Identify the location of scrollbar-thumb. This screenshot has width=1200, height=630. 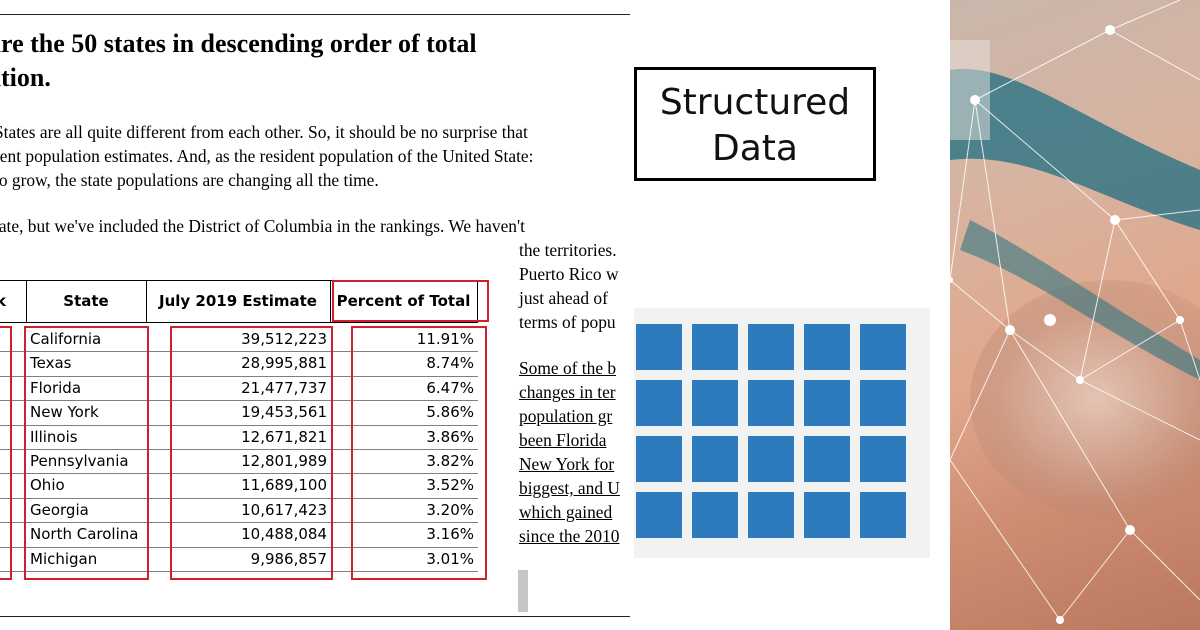
(523, 591).